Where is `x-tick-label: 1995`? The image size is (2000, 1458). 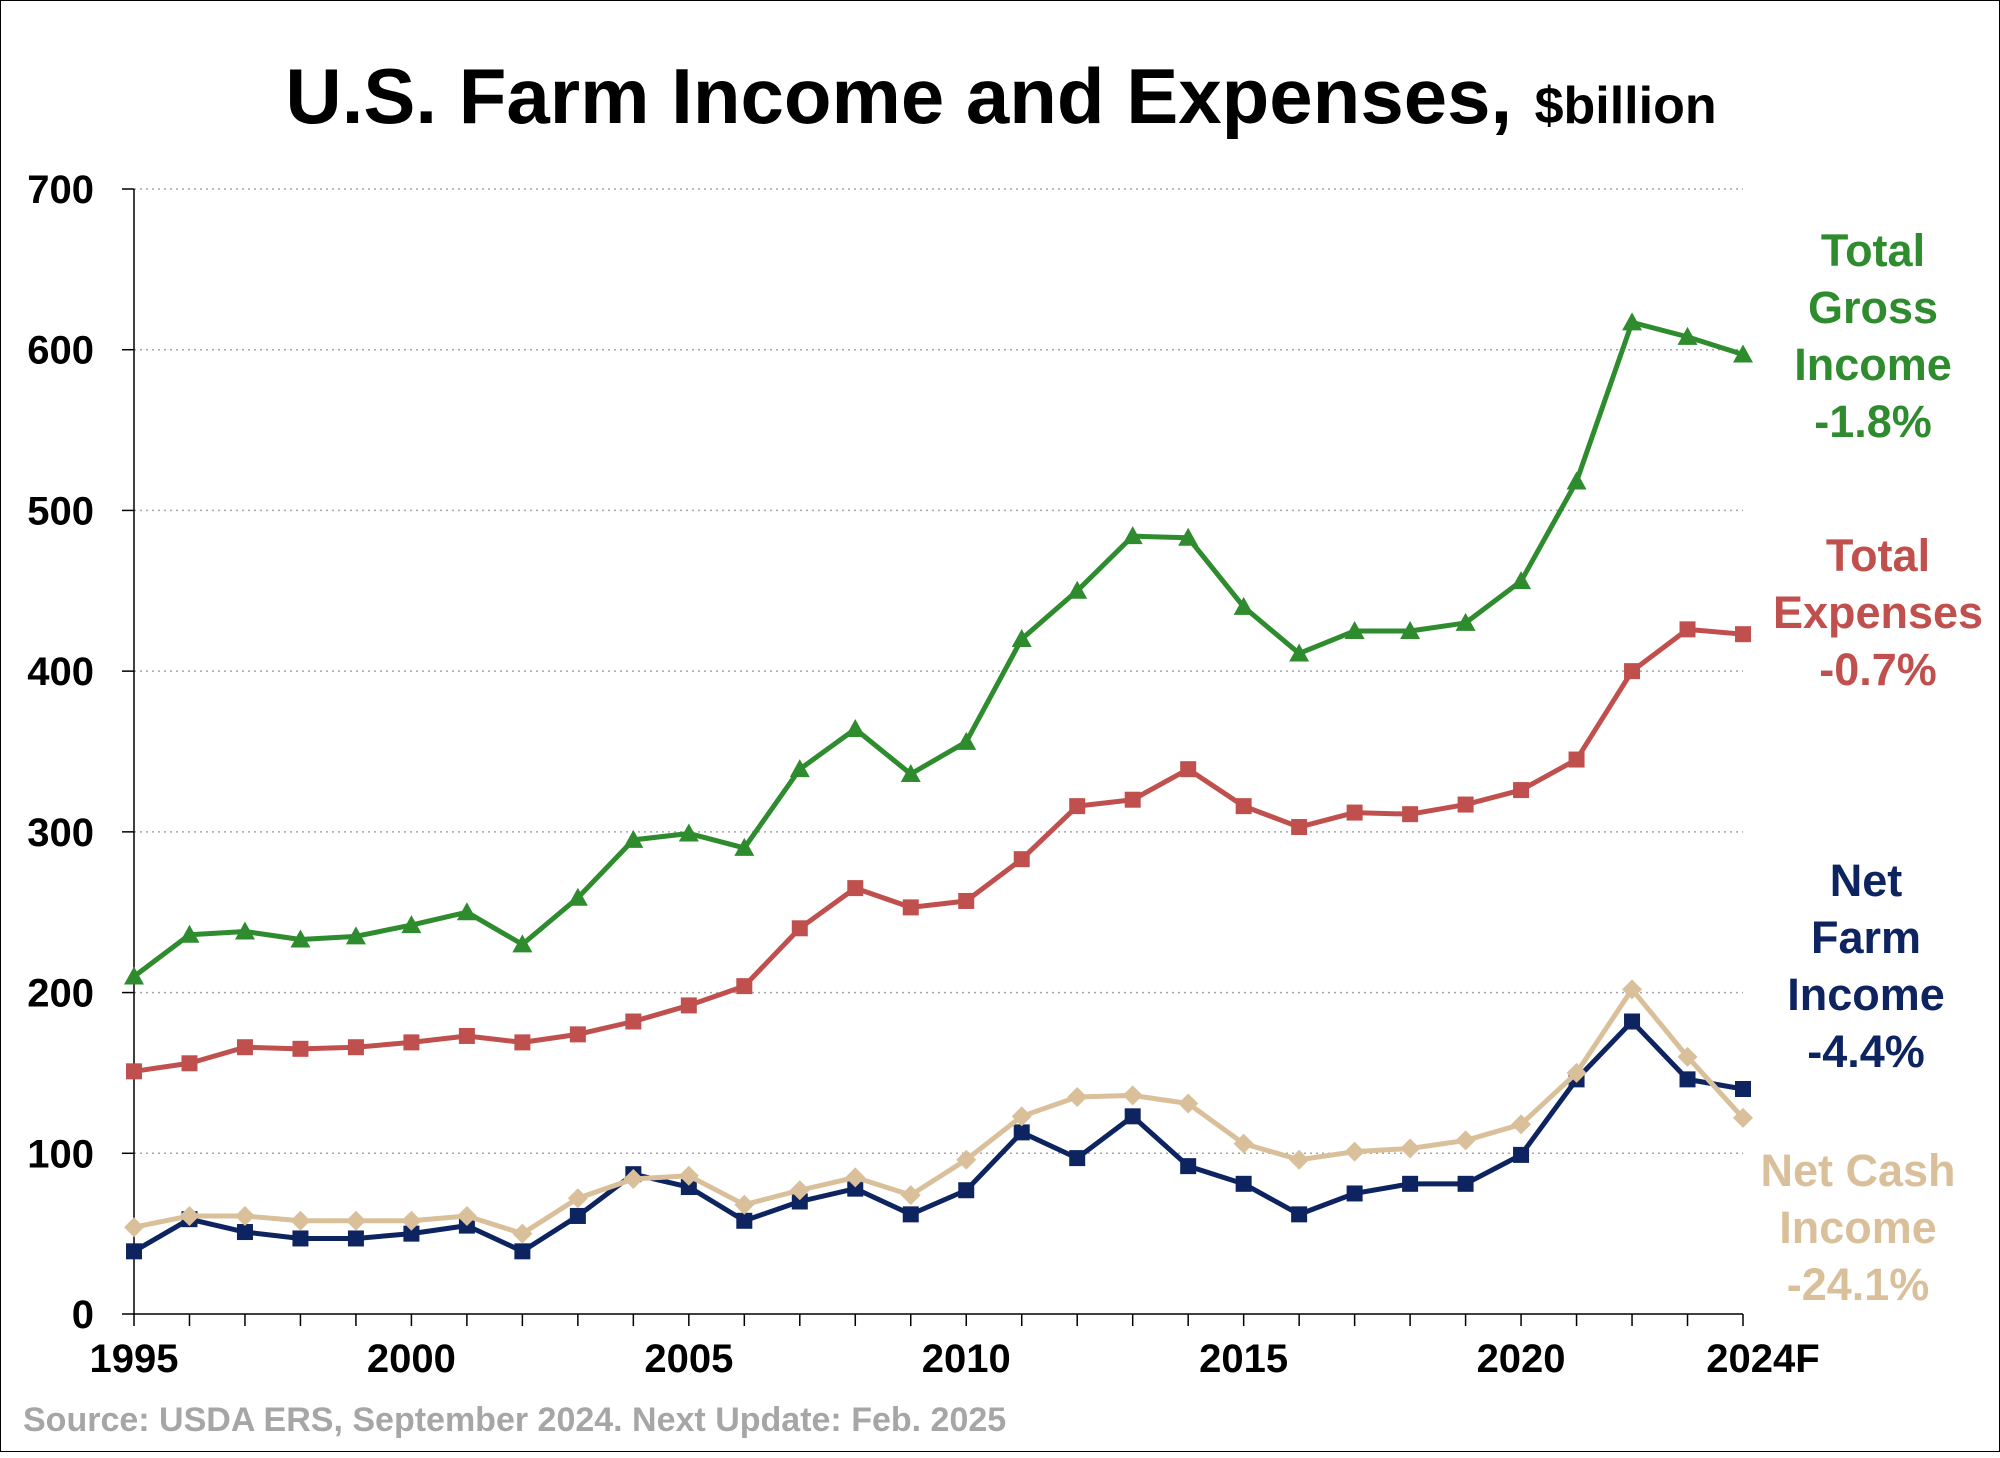 x-tick-label: 1995 is located at coordinates (134, 1359).